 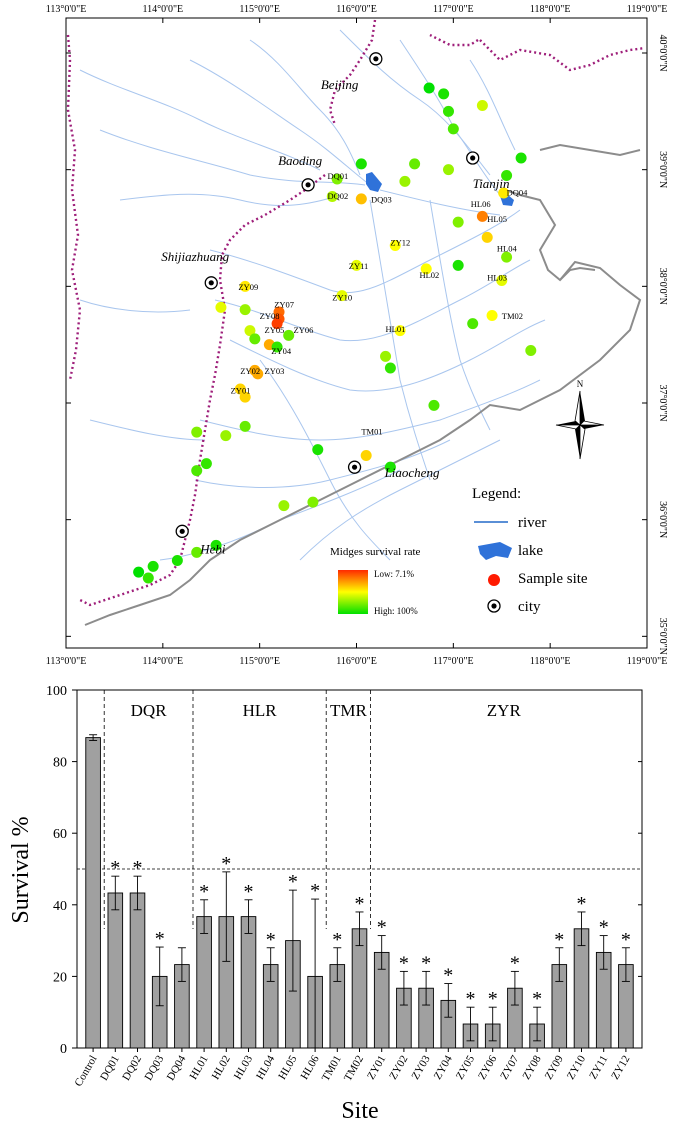 What do you see at coordinates (529, 607) in the screenshot?
I see `legend-city-label: city` at bounding box center [529, 607].